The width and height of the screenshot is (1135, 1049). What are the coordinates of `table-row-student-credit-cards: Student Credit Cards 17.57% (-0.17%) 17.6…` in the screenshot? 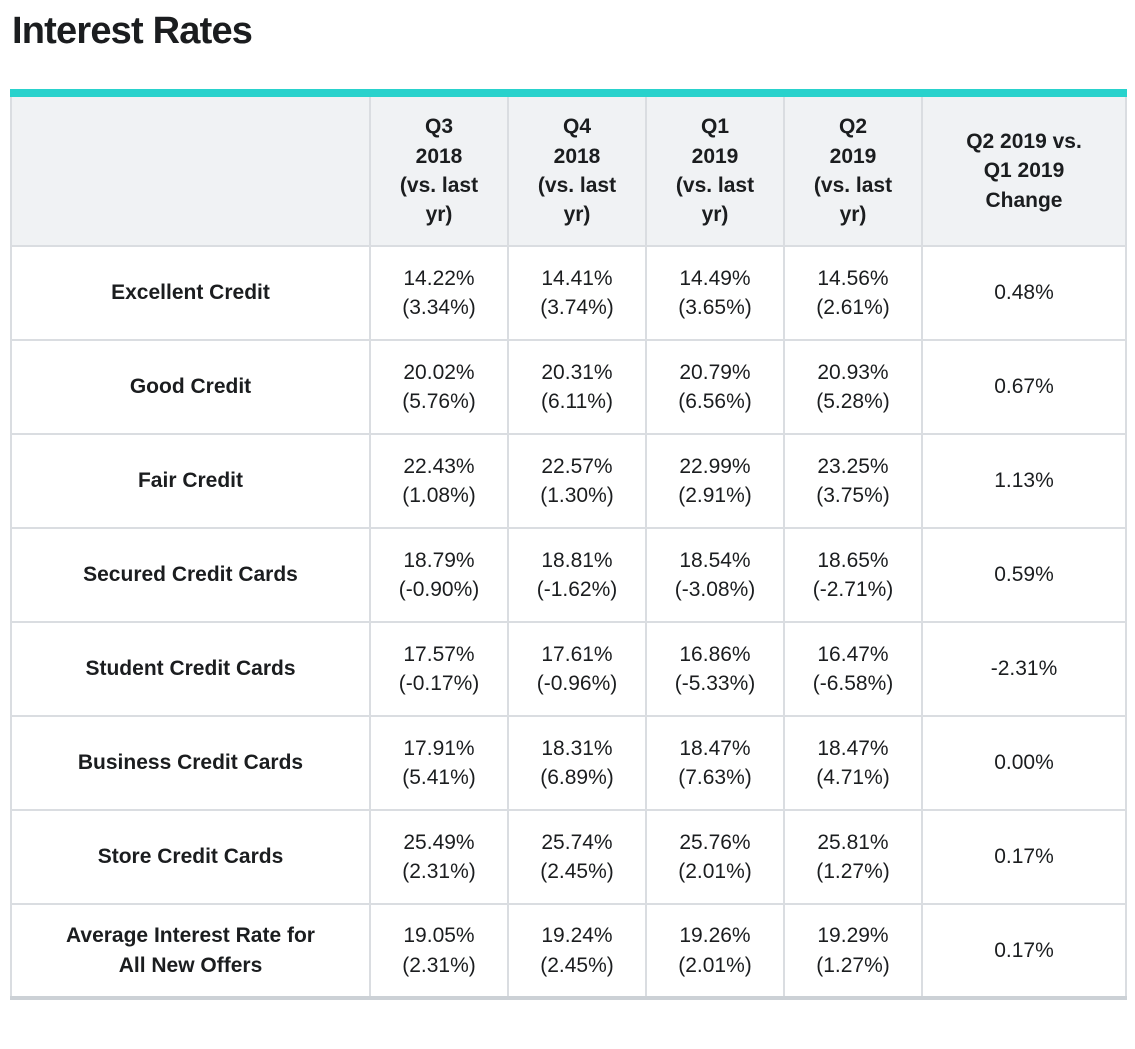 It's located at (568, 669).